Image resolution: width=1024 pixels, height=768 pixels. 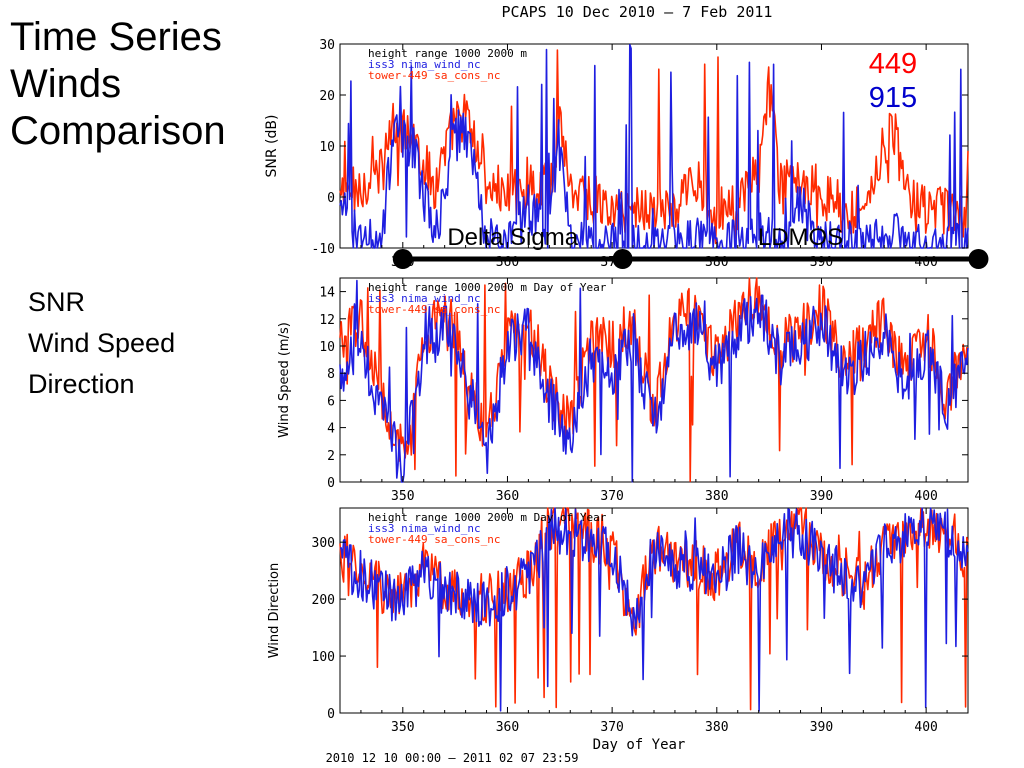 What do you see at coordinates (452, 758) in the screenshot?
I see `figure-footer: 2010 12 10 00:00 — 2011 02 07 23:59` at bounding box center [452, 758].